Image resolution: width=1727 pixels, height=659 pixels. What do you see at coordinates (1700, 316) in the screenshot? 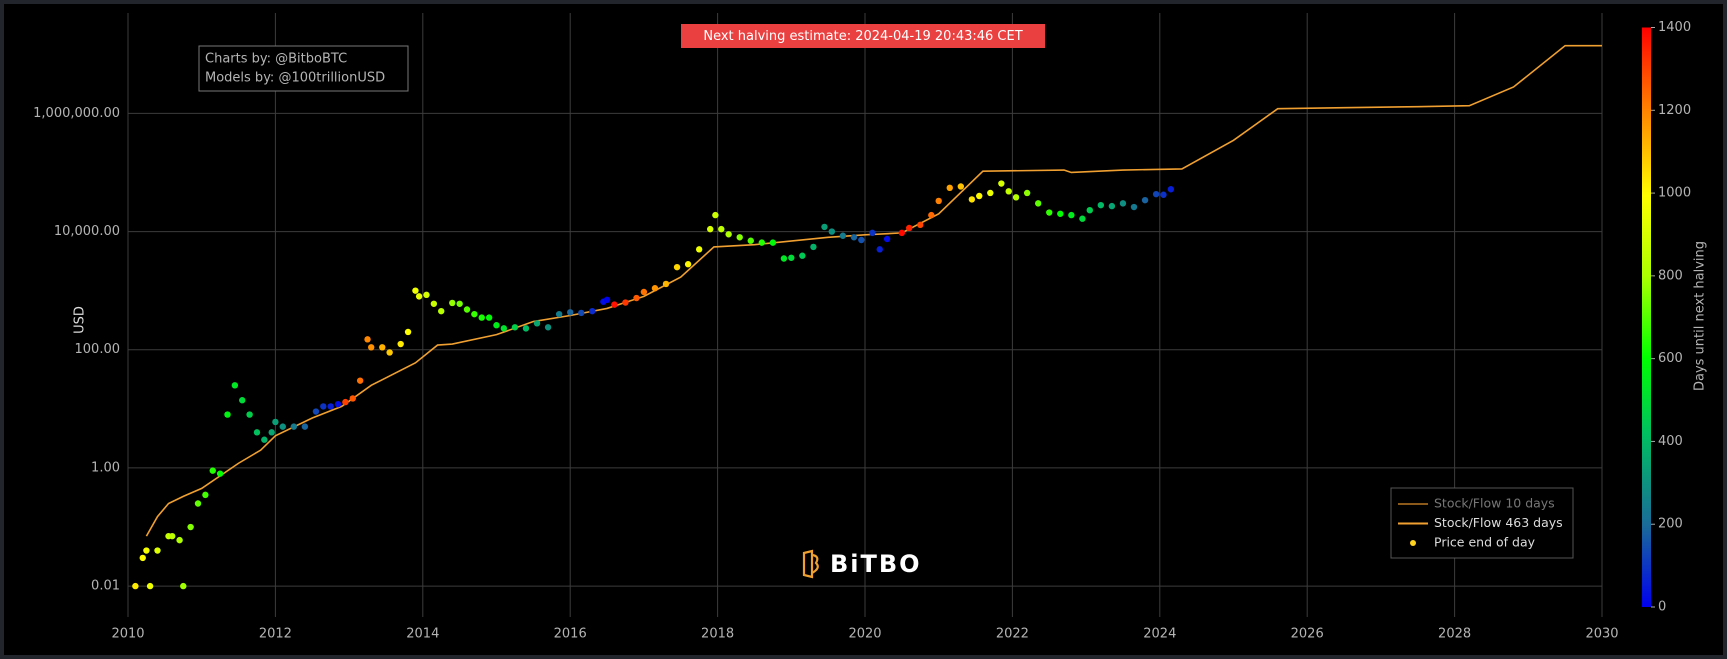
I see `colorbar-title: Days until next halving` at bounding box center [1700, 316].